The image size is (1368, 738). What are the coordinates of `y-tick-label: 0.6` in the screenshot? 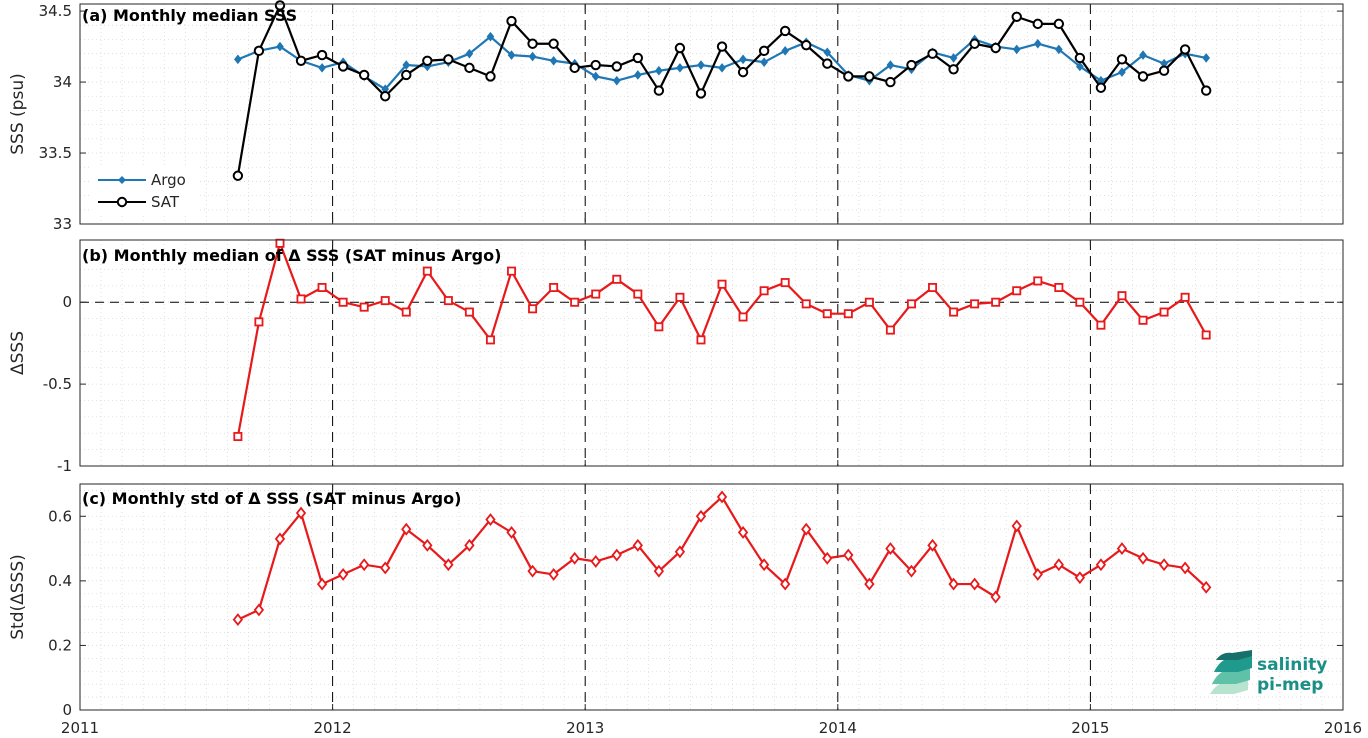 It's located at (60, 516).